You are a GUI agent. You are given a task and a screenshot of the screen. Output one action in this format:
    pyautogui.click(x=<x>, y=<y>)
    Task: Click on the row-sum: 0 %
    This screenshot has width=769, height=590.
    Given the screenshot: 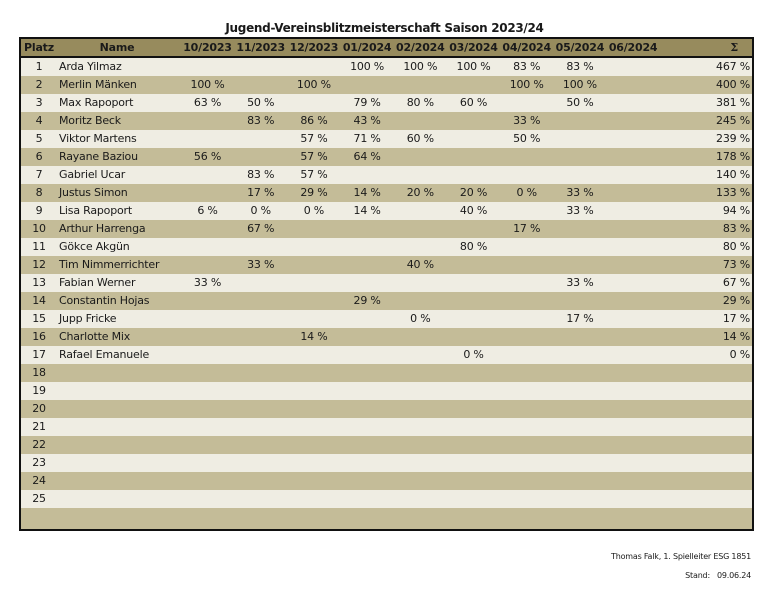 What is the action you would take?
    pyautogui.click(x=740, y=354)
    